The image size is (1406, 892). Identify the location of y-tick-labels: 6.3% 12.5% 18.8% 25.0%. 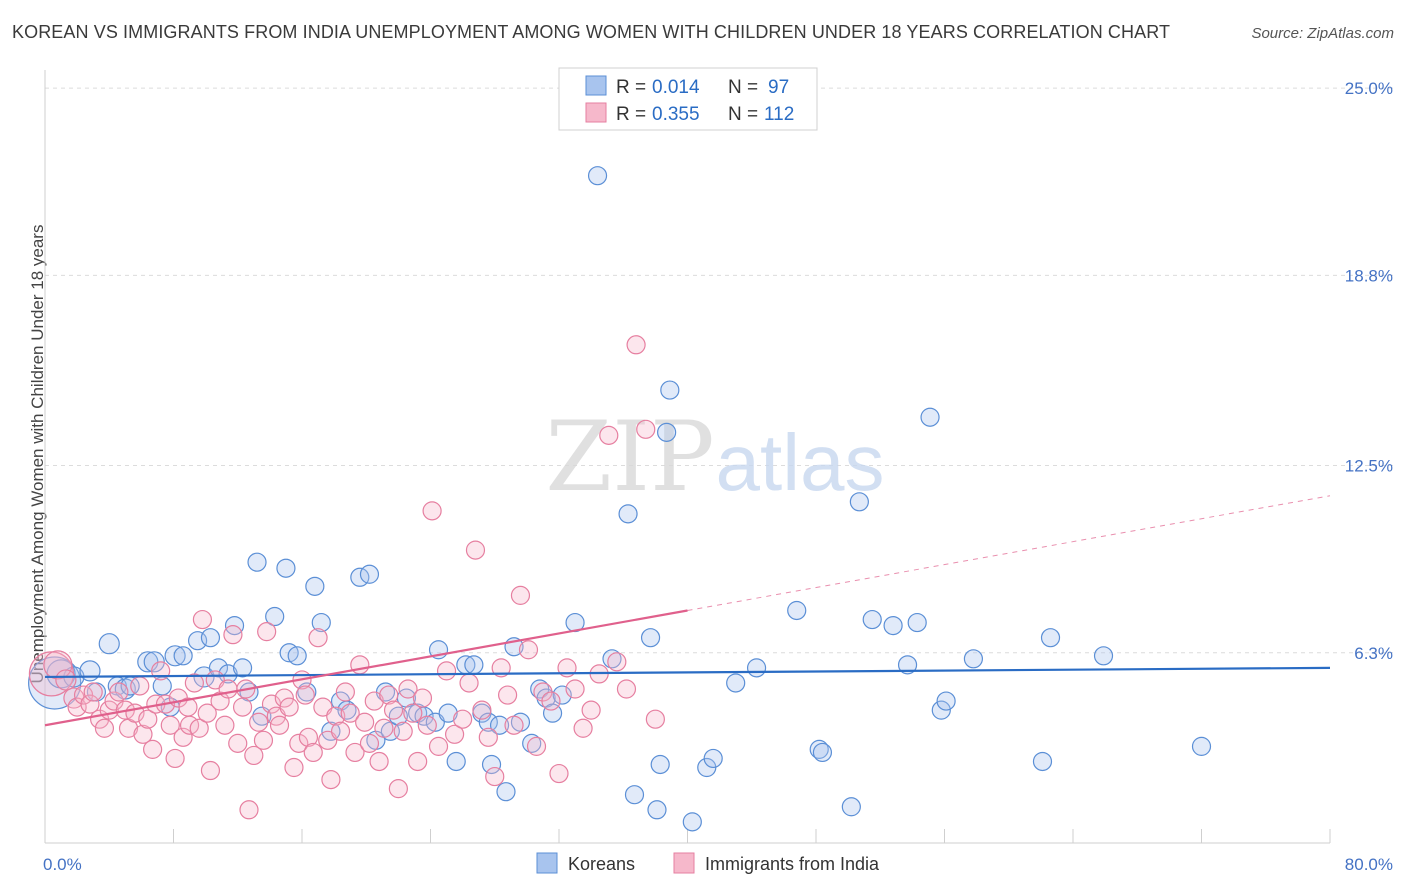
(1369, 371).